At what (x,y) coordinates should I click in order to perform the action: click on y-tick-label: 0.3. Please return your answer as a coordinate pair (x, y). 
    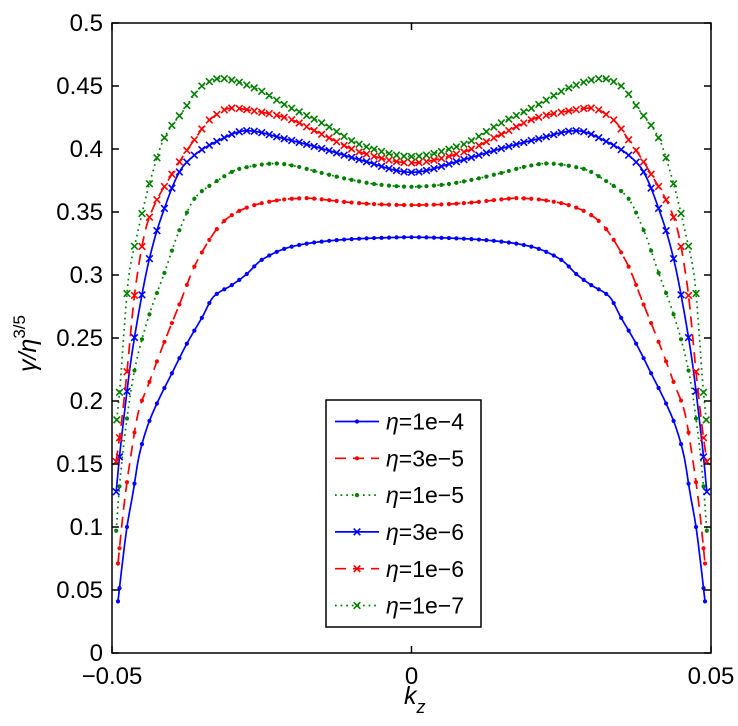
    Looking at the image, I should click on (86, 275).